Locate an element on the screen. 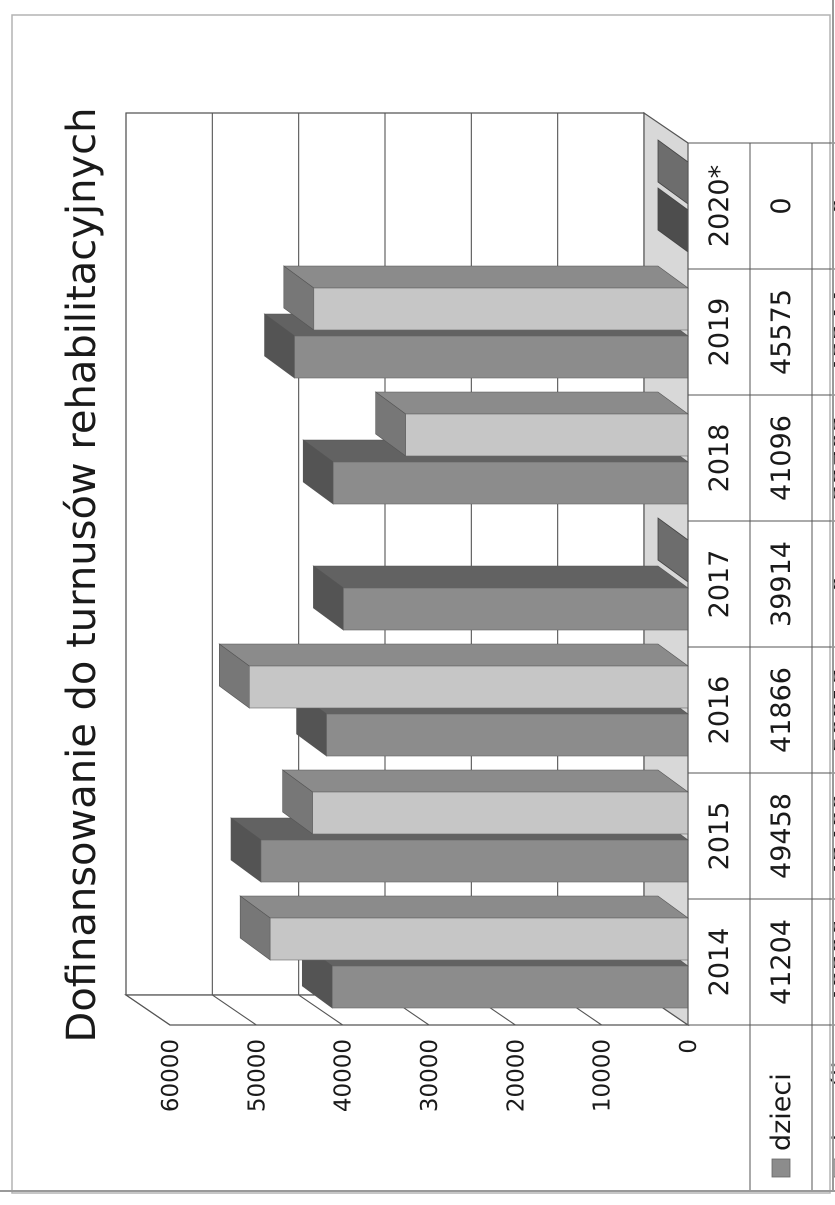 The image size is (835, 1205). table-cell: 43480 is located at coordinates (831, 836).